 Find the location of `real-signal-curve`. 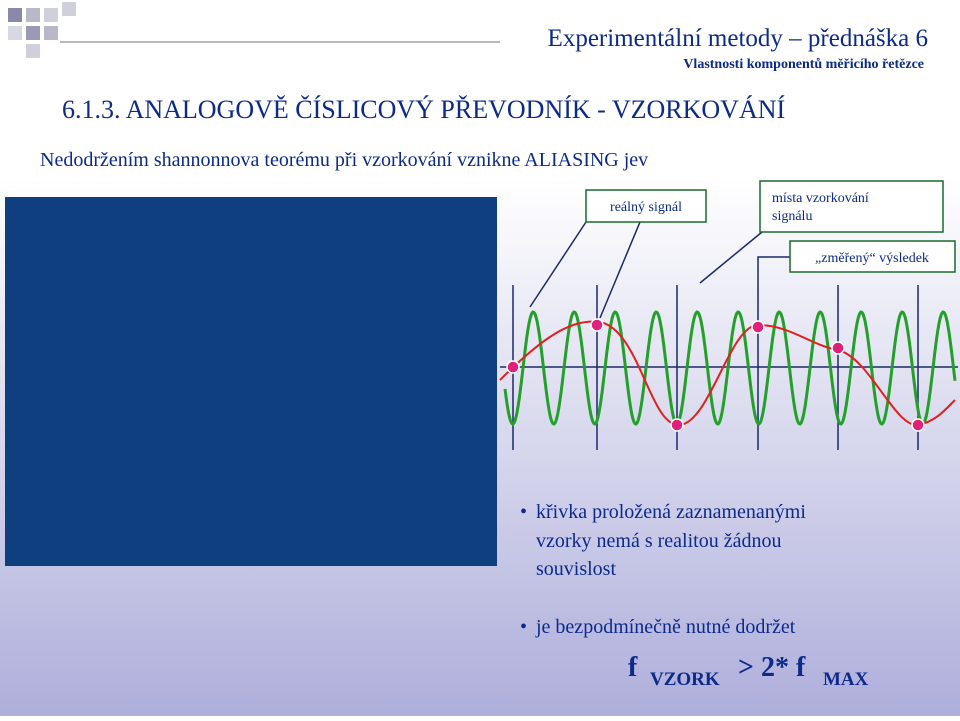

real-signal-curve is located at coordinates (730, 368).